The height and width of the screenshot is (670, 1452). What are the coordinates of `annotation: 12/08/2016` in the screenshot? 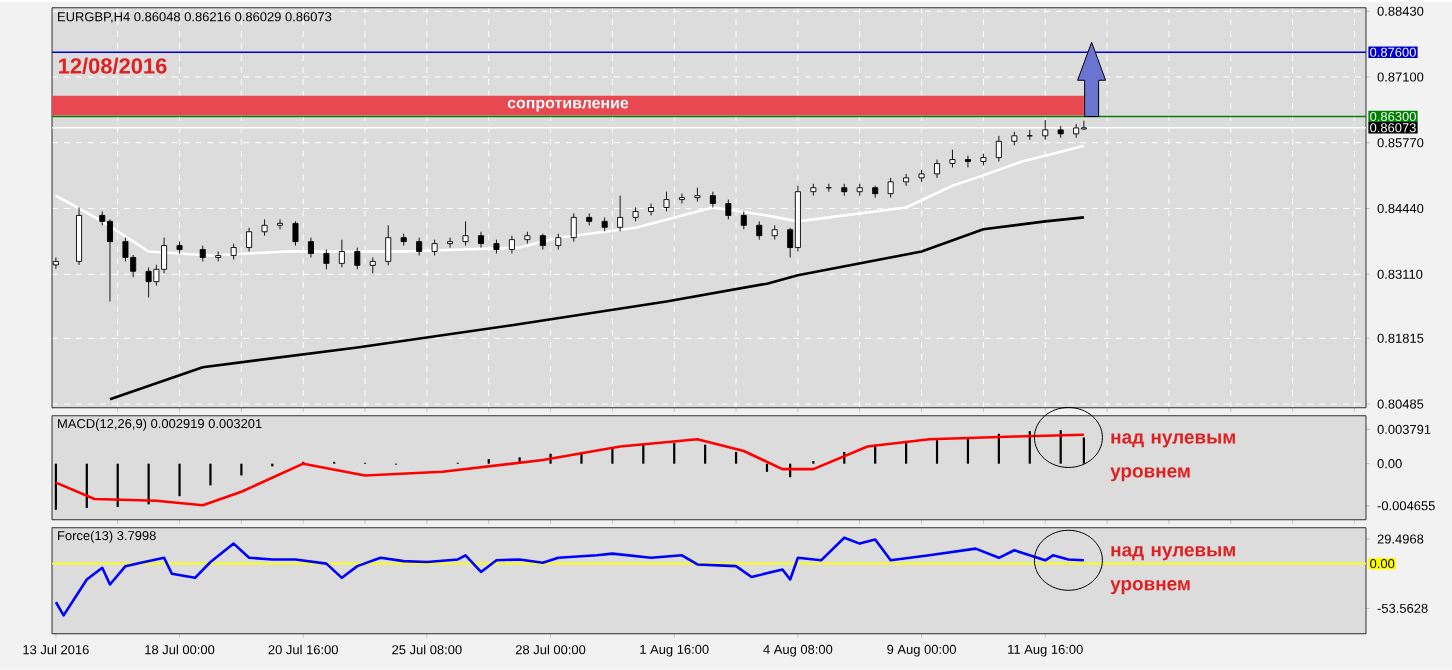 It's located at (113, 66).